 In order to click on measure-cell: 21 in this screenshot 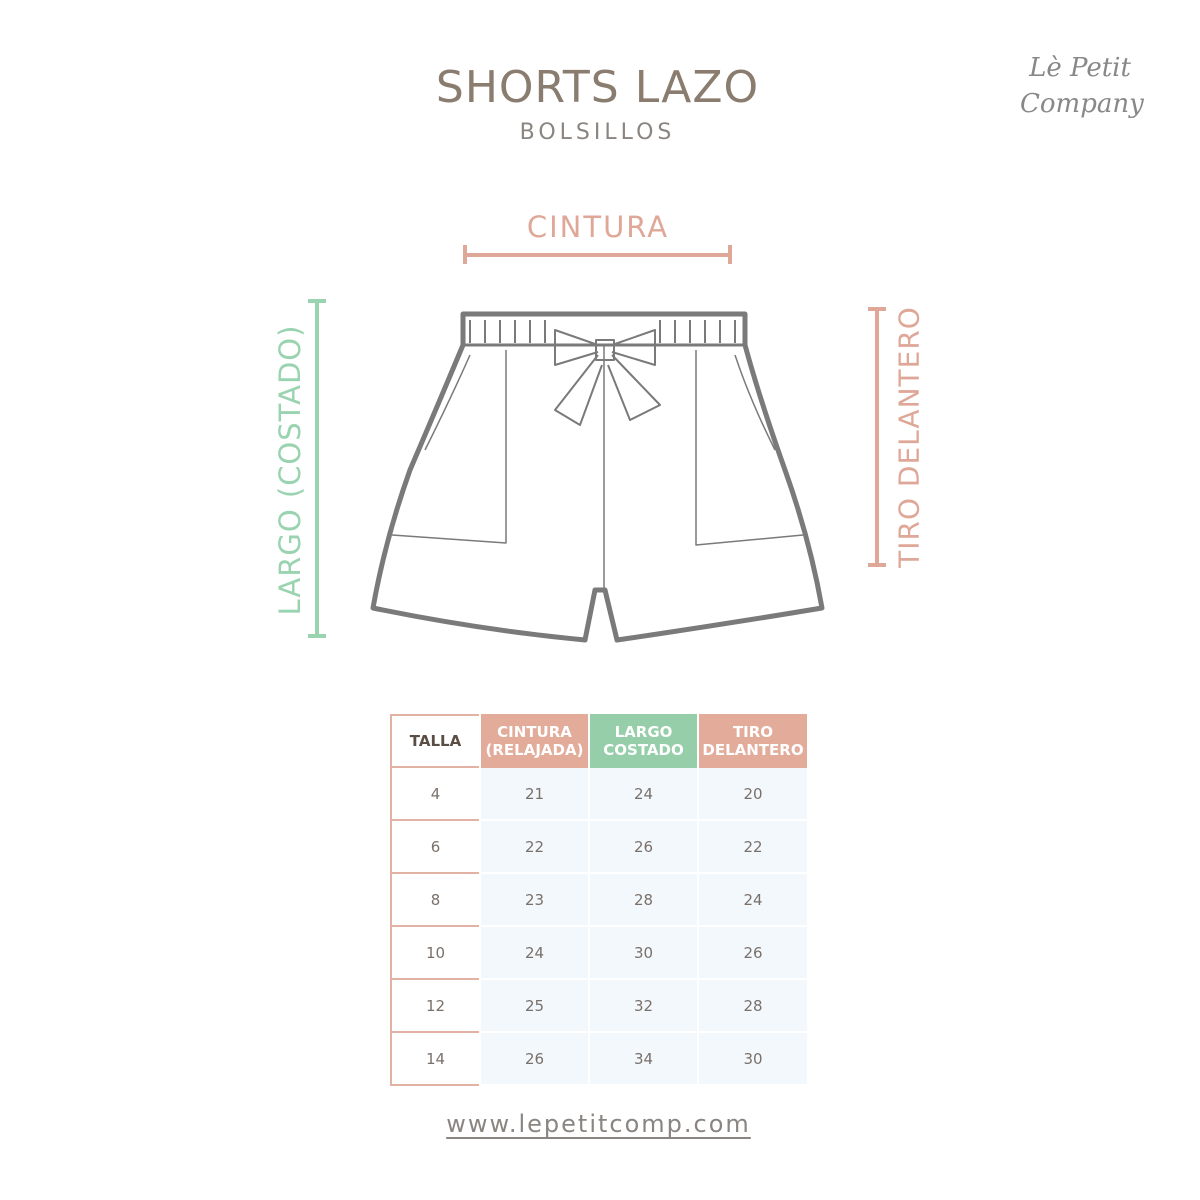, I will do `click(534, 794)`.